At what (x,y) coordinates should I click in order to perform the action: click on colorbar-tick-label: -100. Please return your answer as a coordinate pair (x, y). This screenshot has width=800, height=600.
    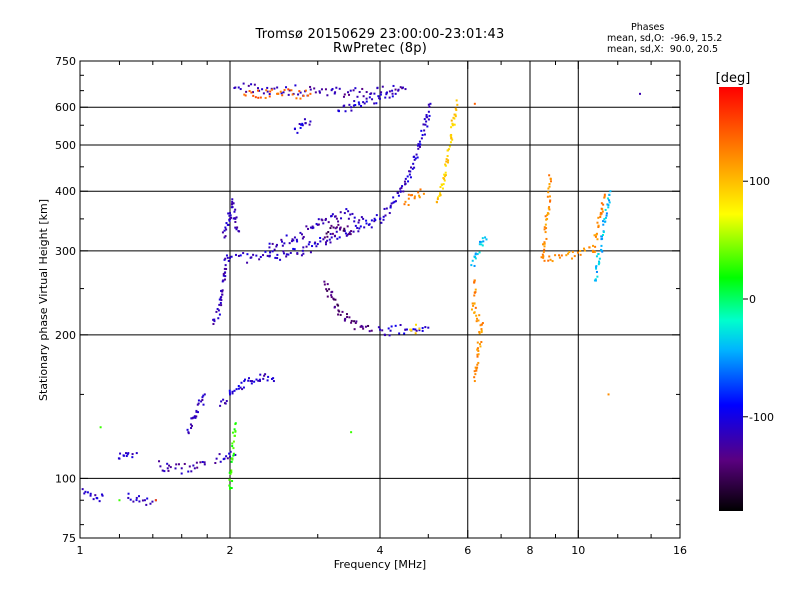
    Looking at the image, I should click on (761, 417).